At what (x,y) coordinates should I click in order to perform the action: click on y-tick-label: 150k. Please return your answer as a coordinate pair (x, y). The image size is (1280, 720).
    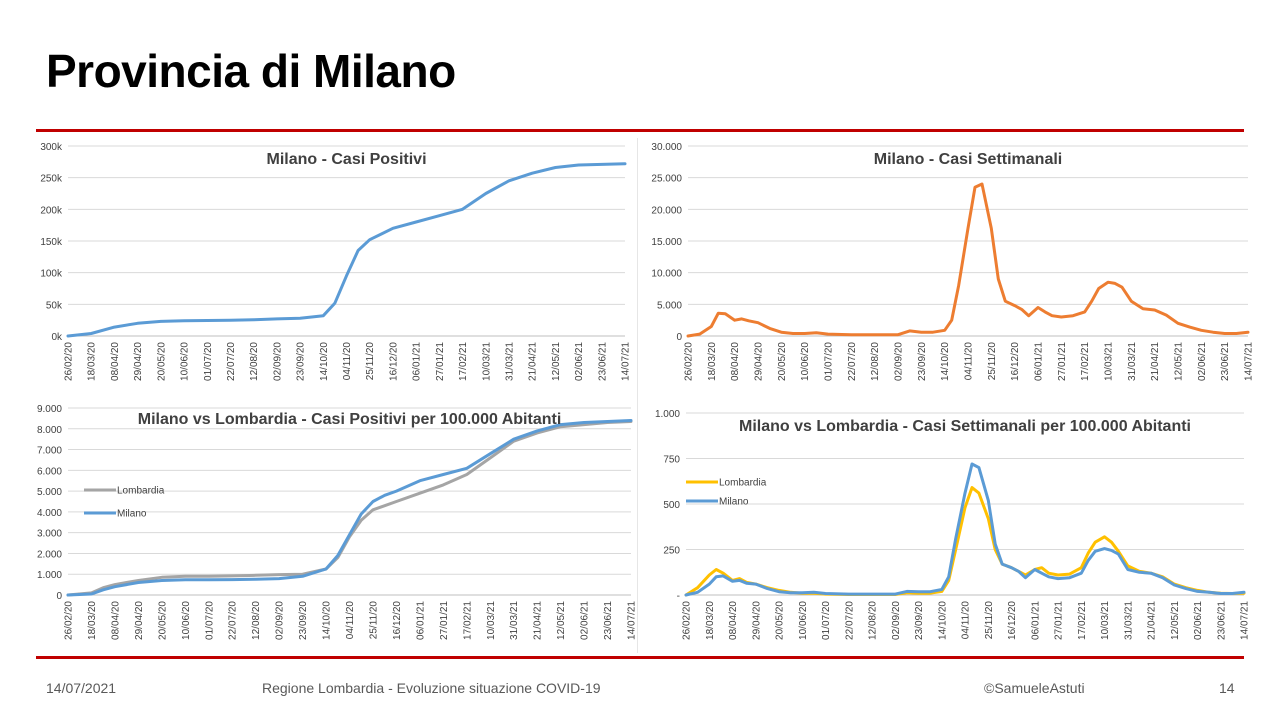
    Looking at the image, I should click on (51, 242).